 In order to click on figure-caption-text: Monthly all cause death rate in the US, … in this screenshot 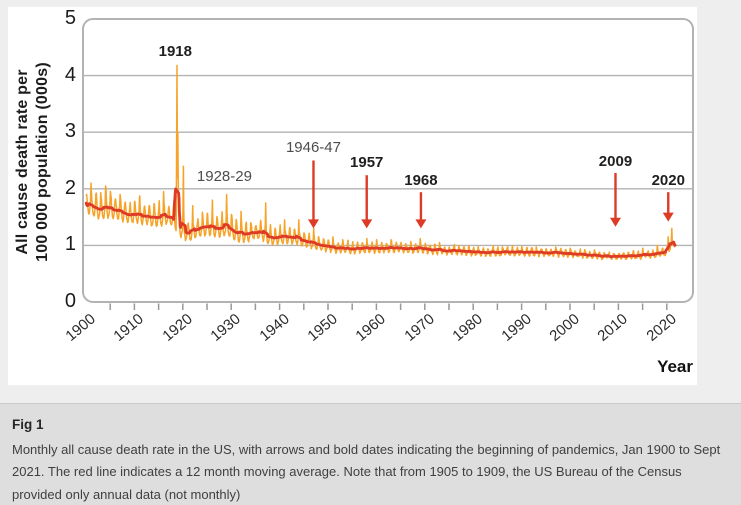, I will do `click(366, 472)`.